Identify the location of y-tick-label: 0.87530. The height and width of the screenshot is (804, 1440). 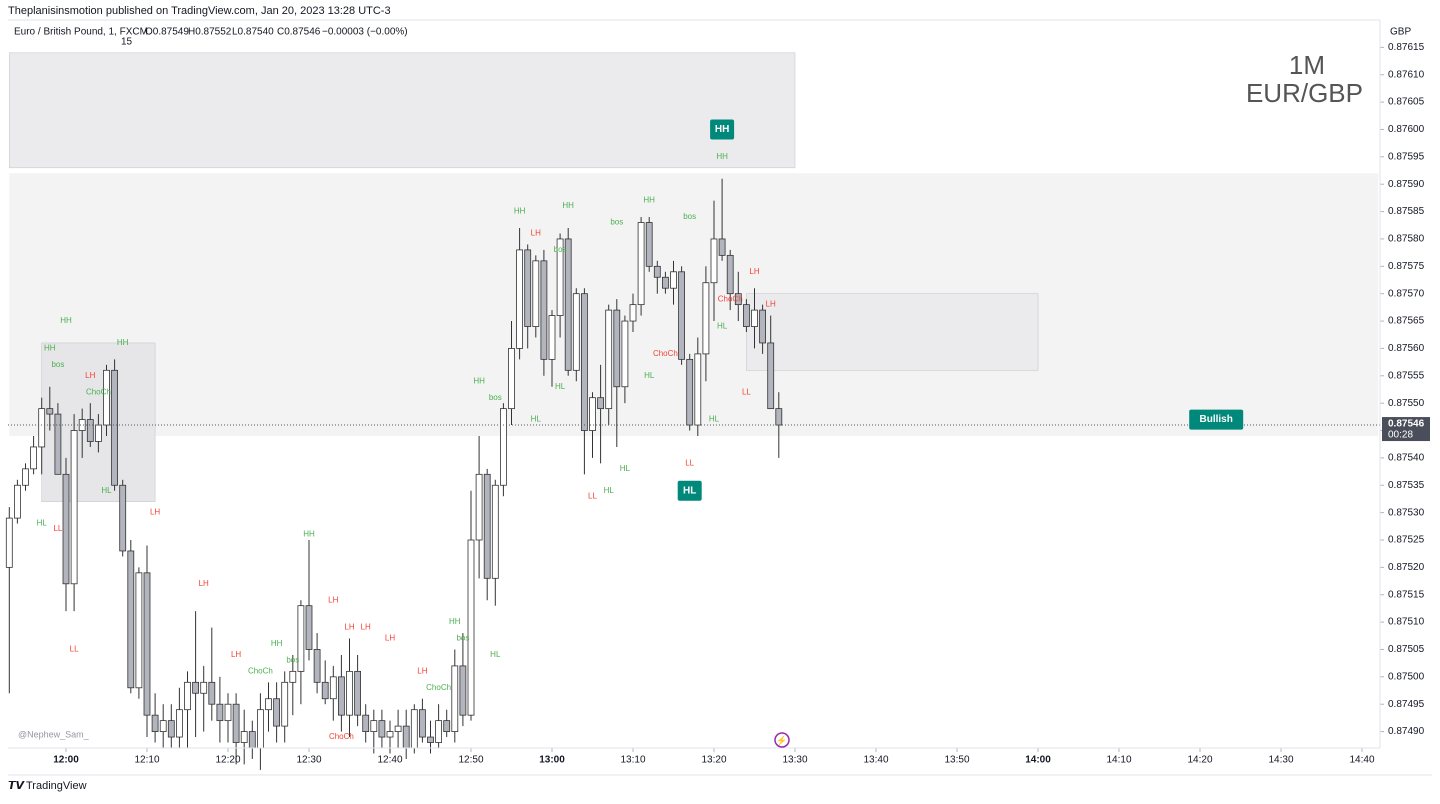
(1406, 512).